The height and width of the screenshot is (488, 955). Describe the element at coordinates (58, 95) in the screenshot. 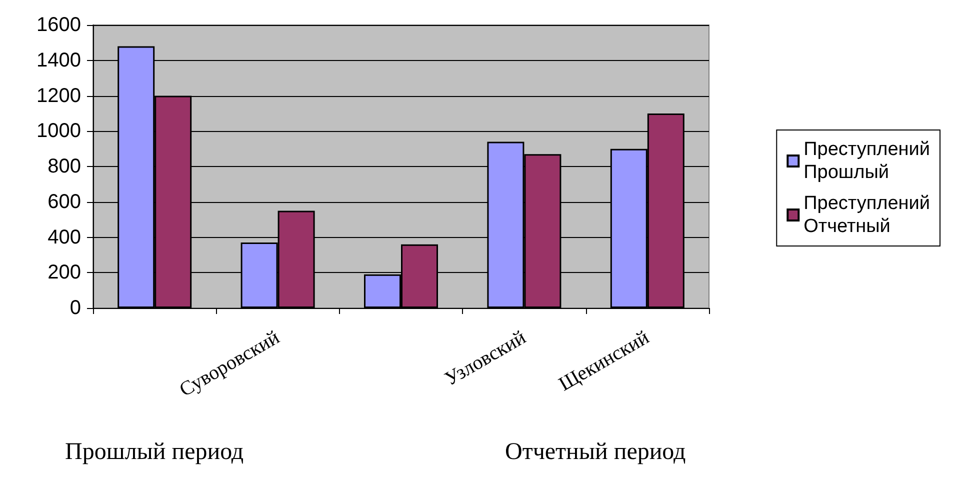

I see `y-tick-label: 1200` at that location.